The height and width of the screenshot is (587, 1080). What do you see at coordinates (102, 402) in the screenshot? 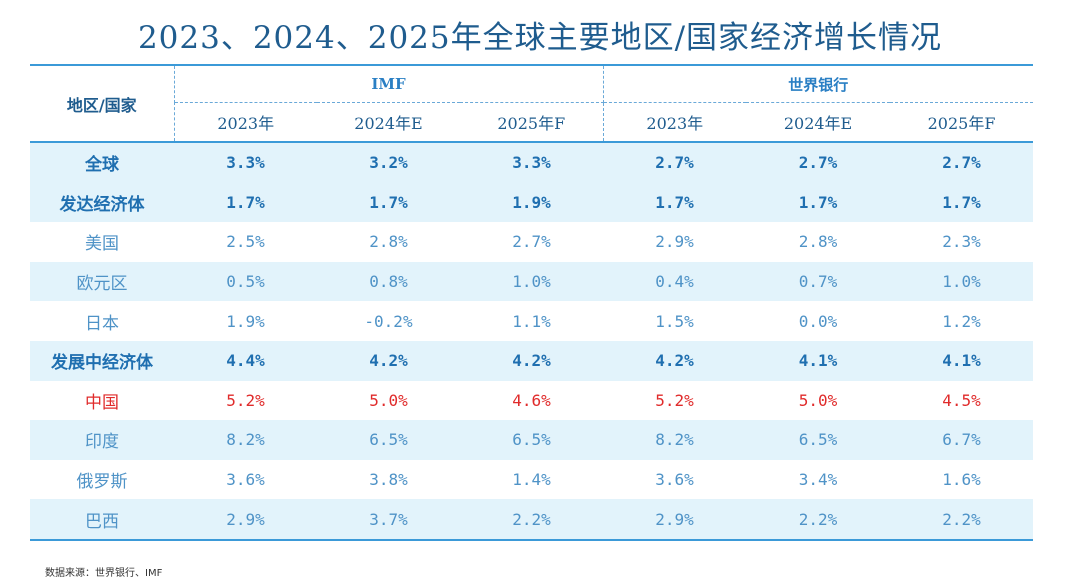
I see `region-name-cell: 中国` at bounding box center [102, 402].